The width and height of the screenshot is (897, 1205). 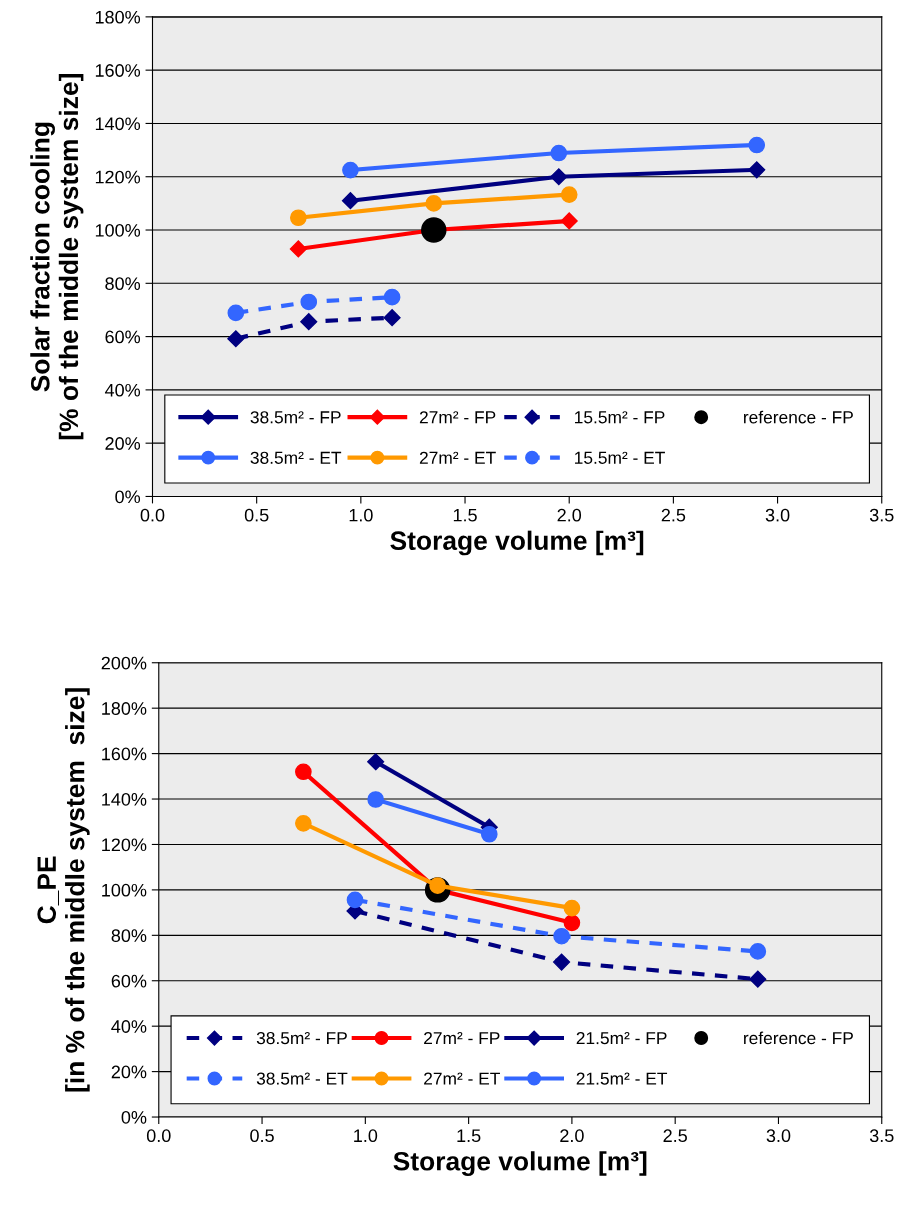 I want to click on y-axis-title: Solar fraction cooling [% of the middle system size], so click(x=57, y=257).